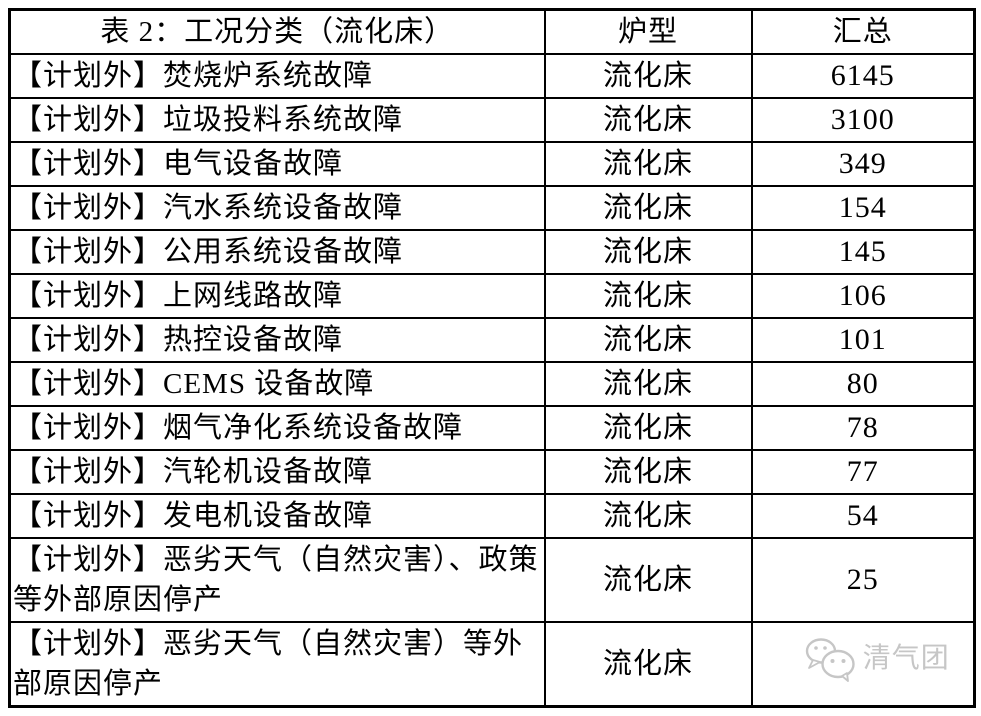 The image size is (981, 716). I want to click on category-cell: 【计划外】电气设备故障, so click(277, 164).